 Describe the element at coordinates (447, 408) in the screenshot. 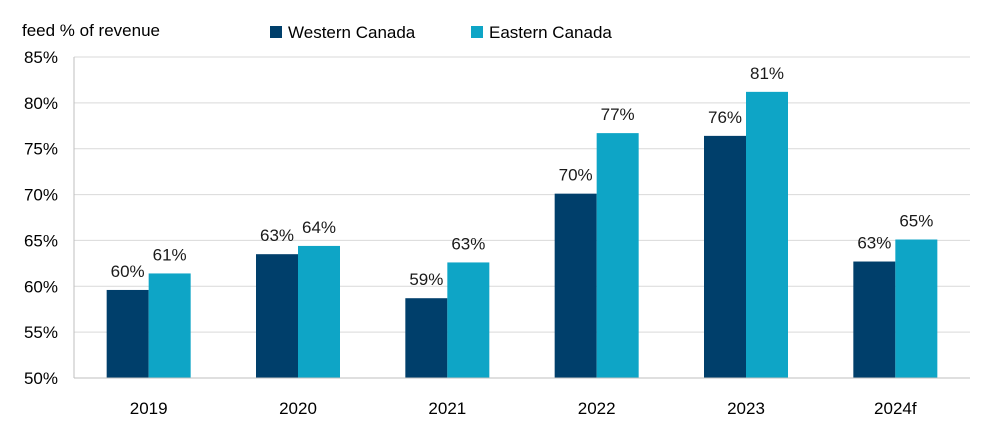

I see `x-tick-label: 2021` at that location.